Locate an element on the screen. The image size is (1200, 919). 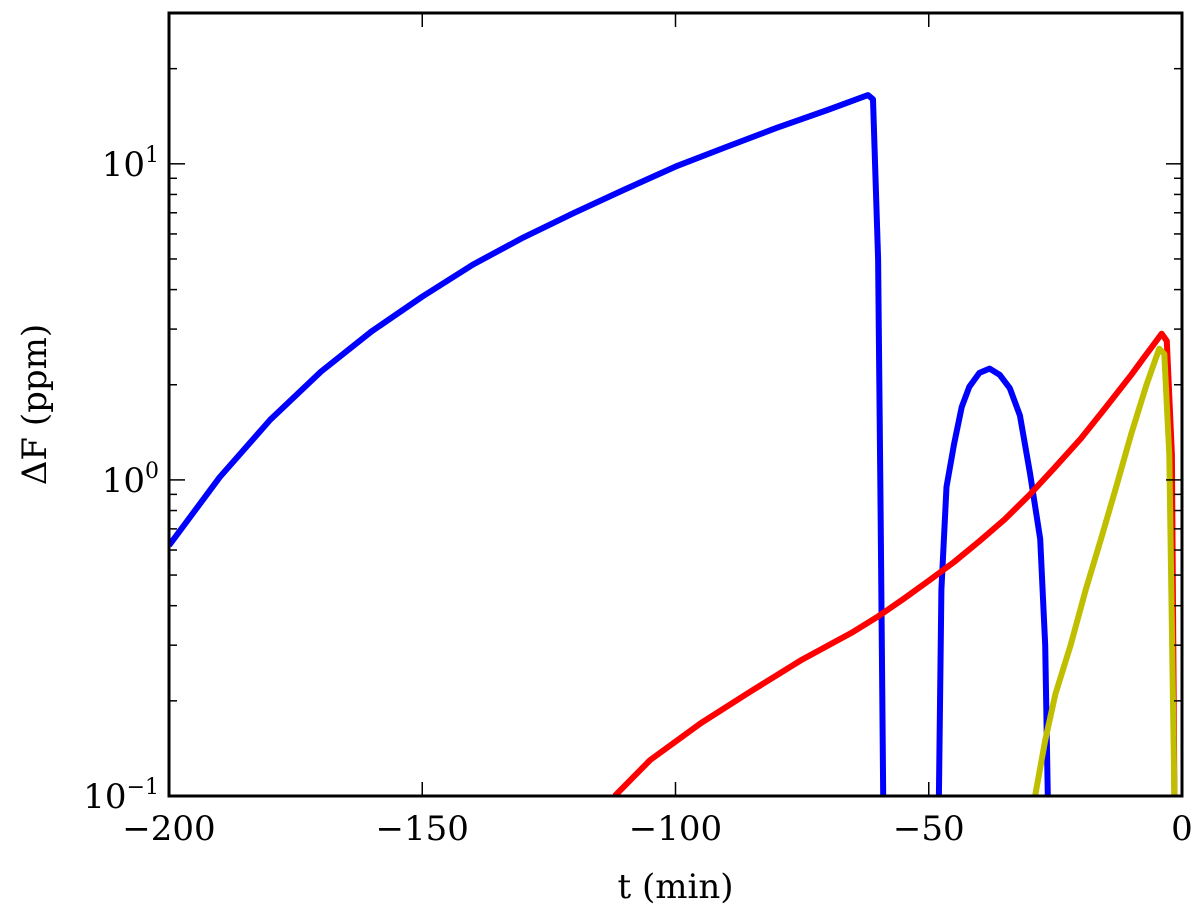
y-tick-label-3: 10¹ is located at coordinates (130, 164).